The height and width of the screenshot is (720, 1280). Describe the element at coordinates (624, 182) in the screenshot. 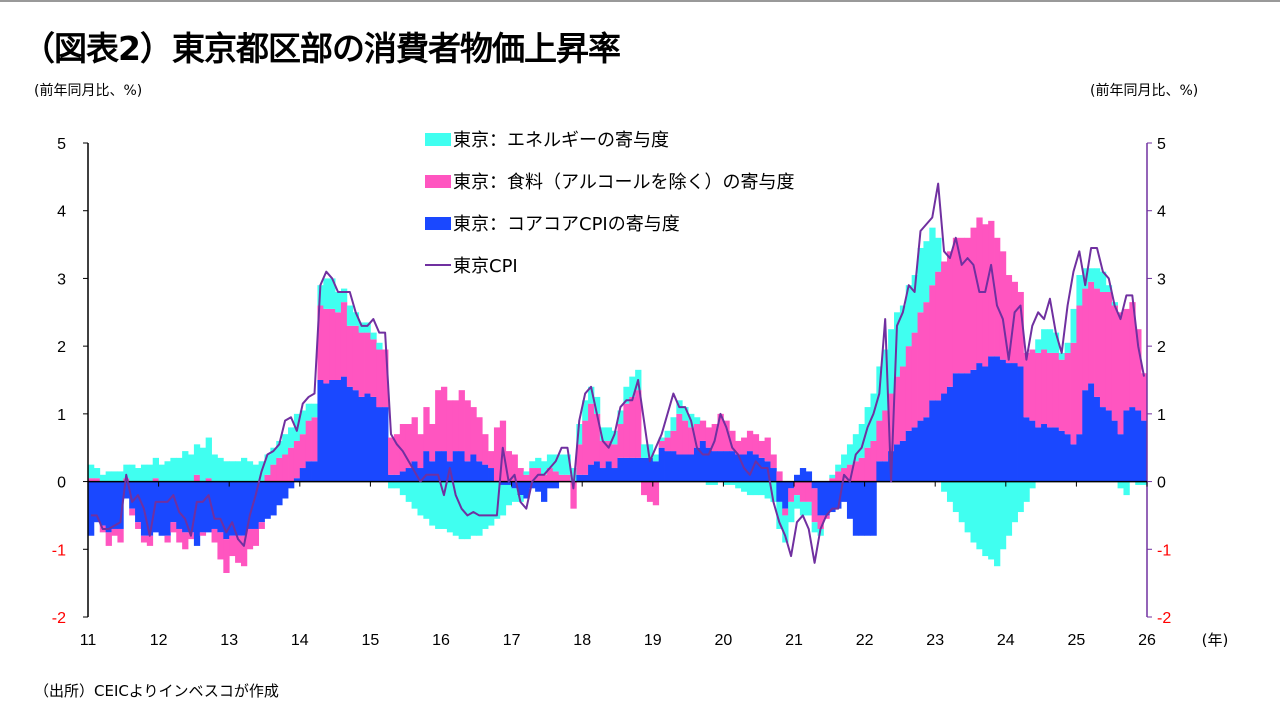

I see `legend-label-food: 東京：食料（アルコールを除く）の寄与度` at that location.